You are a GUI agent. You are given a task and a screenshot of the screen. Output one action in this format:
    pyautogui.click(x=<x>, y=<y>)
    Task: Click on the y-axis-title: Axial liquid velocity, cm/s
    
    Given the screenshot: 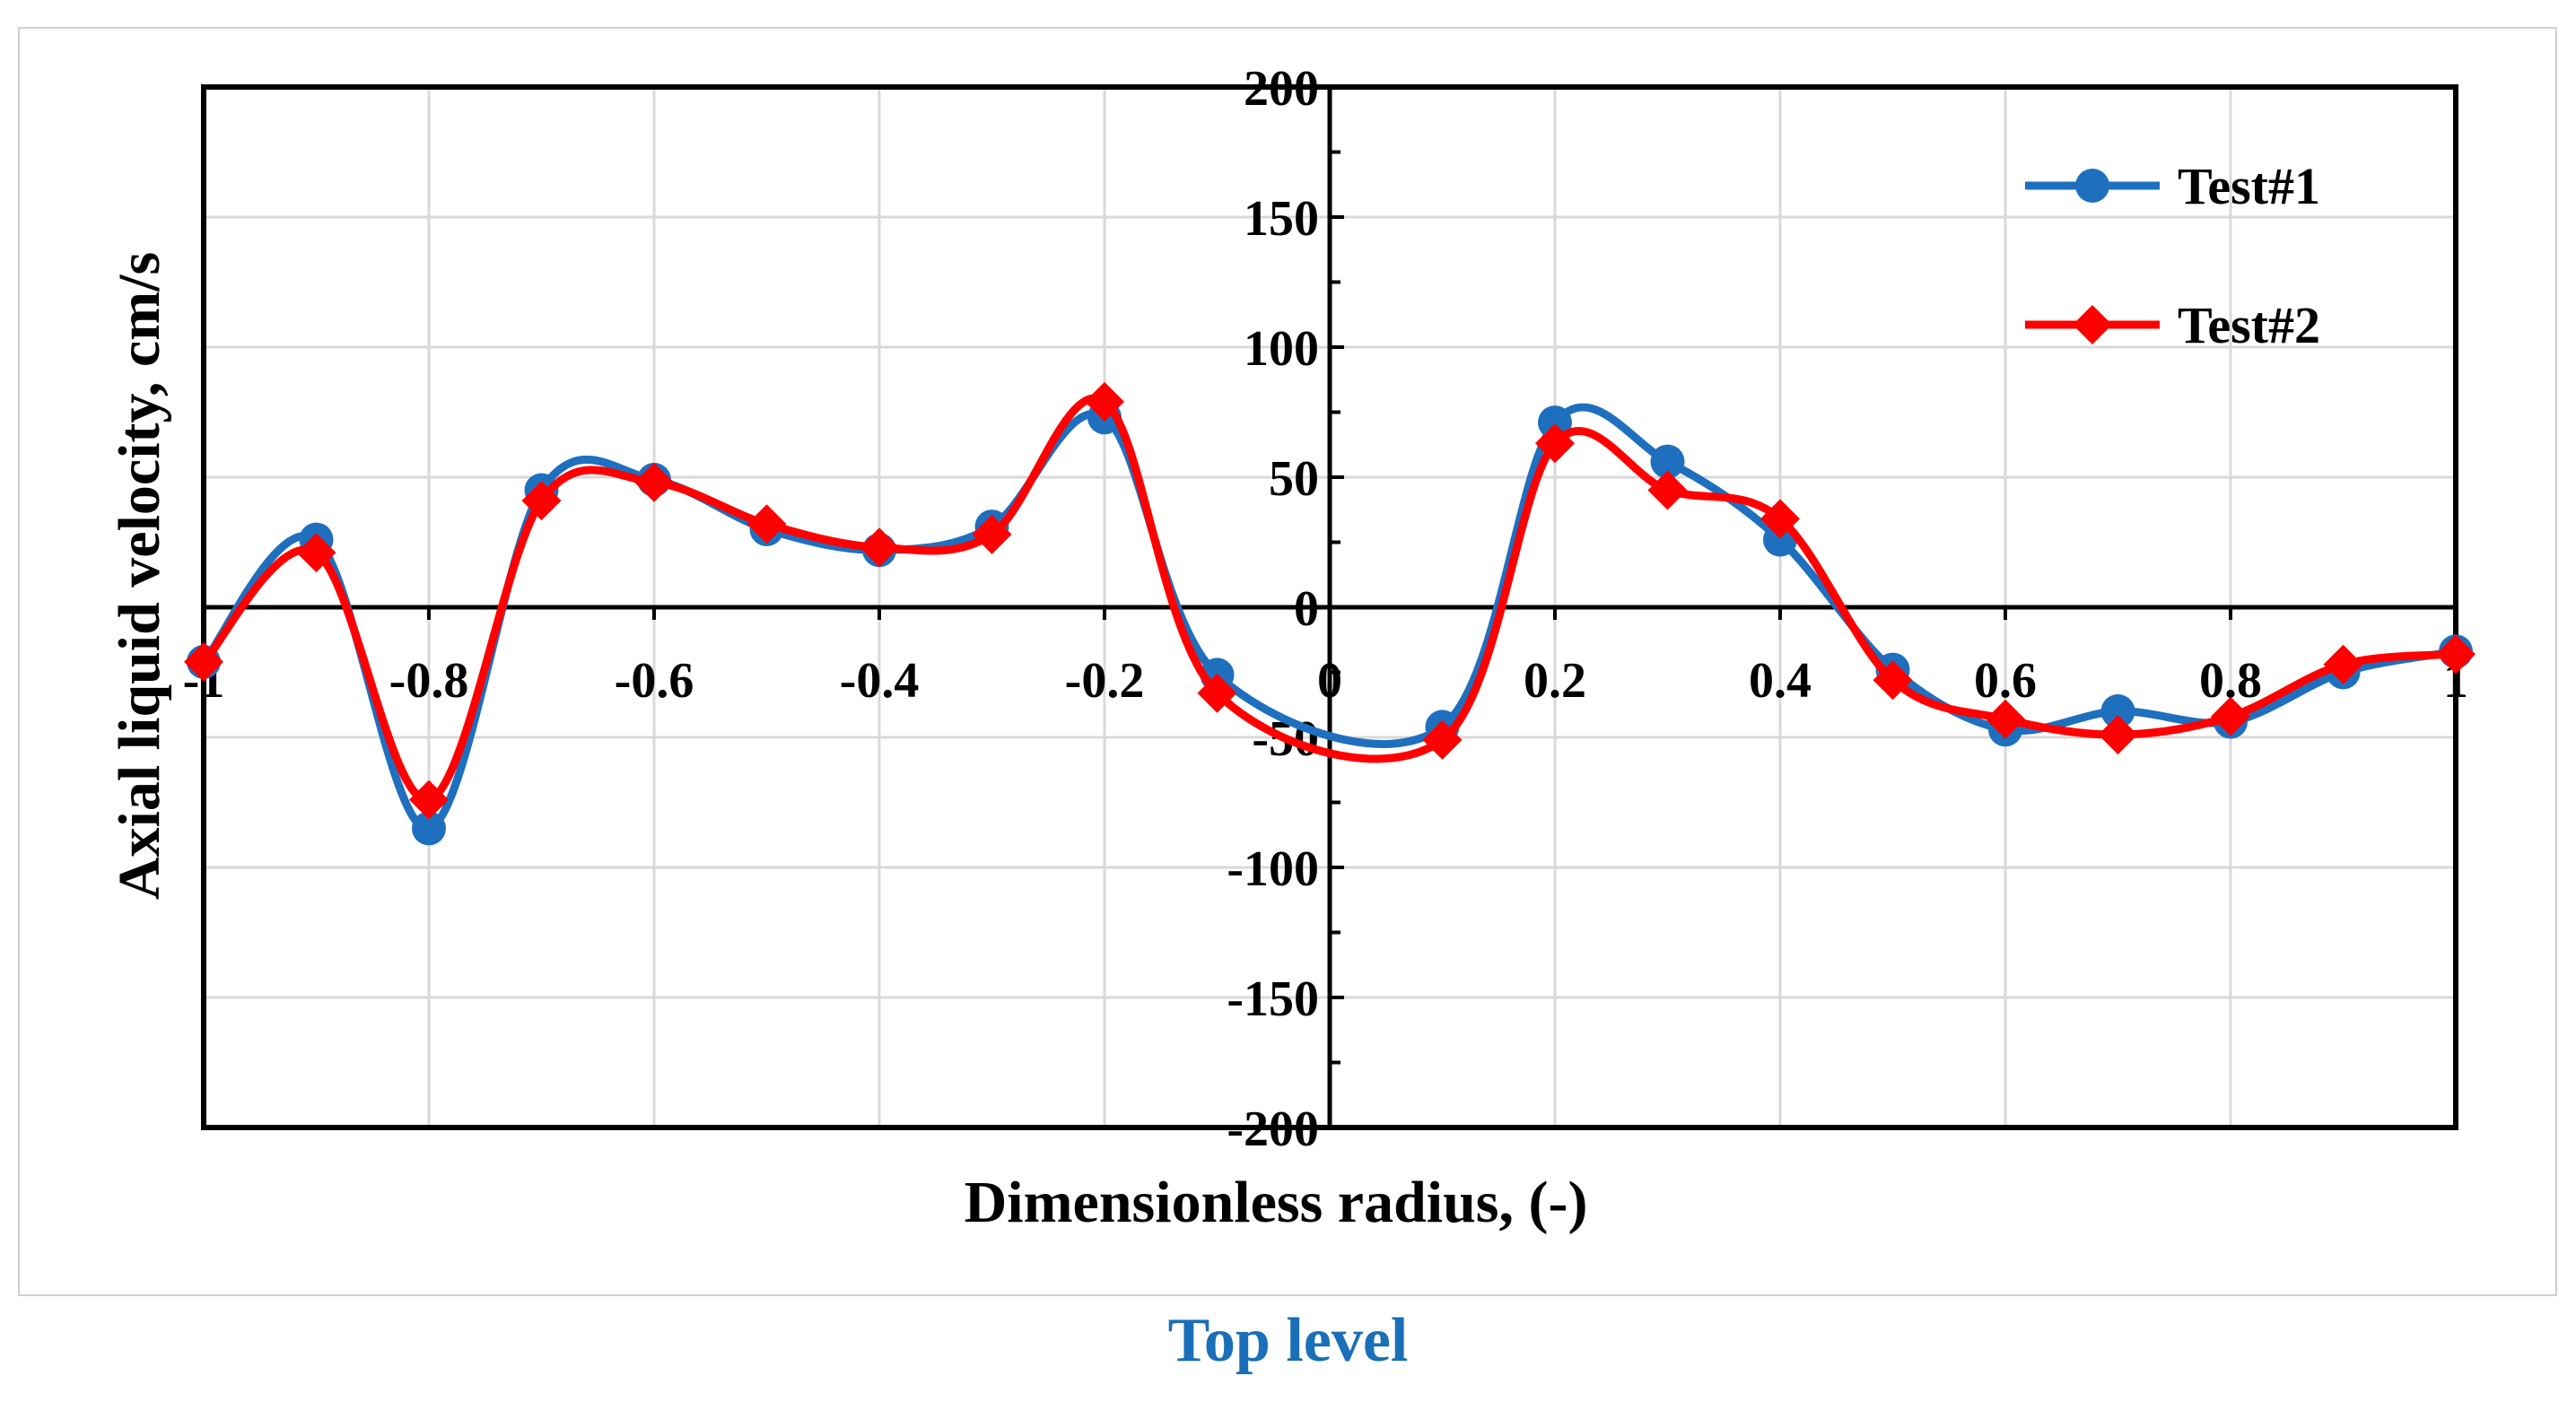 What is the action you would take?
    pyautogui.click(x=139, y=576)
    